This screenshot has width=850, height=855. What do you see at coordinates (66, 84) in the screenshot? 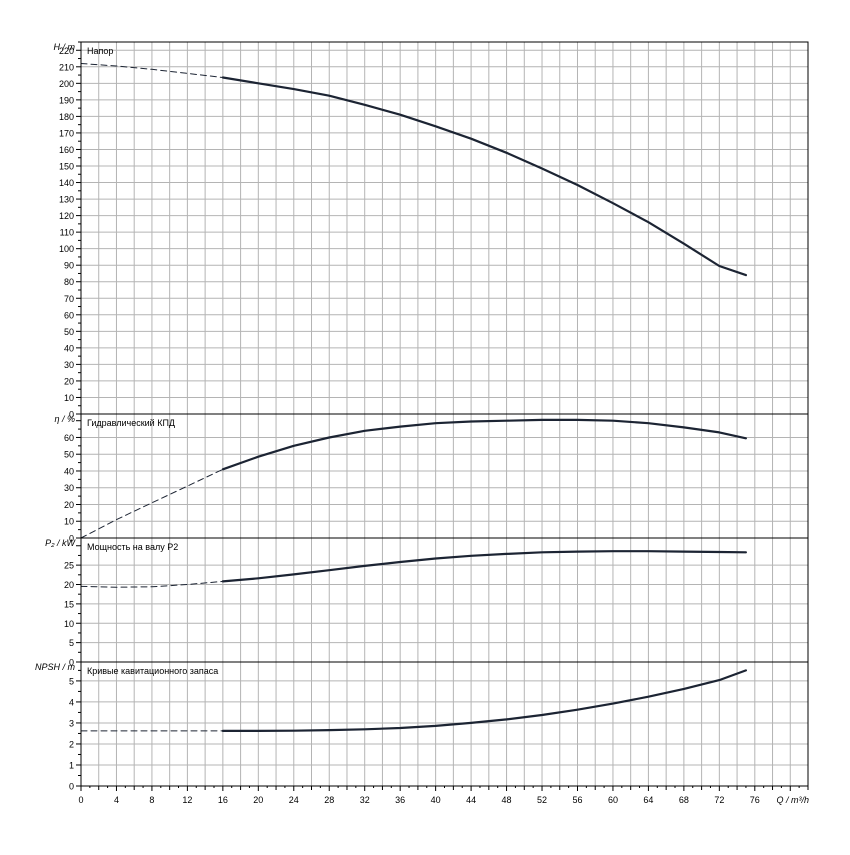
I see `y-tick-label: 200` at bounding box center [66, 84].